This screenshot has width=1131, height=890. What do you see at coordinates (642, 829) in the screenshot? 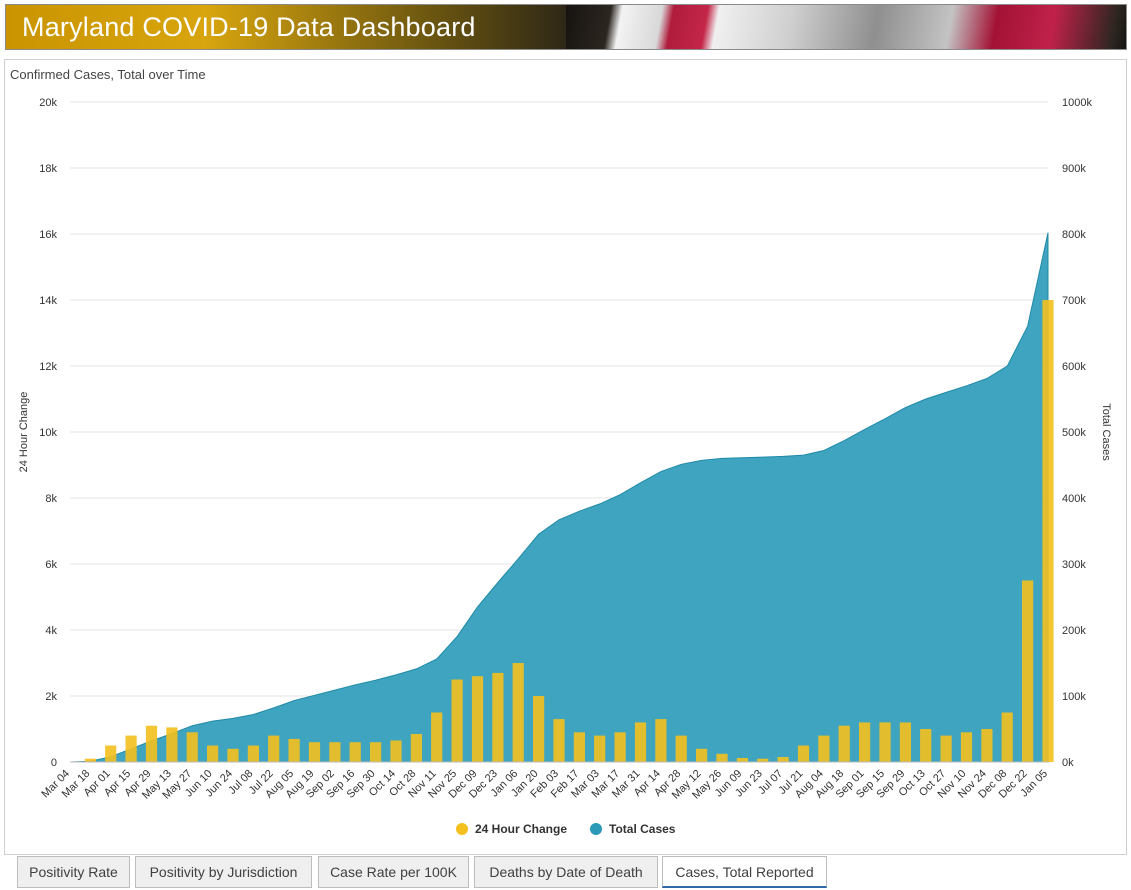
I see `legend-label-total-cases: Total Cases` at bounding box center [642, 829].